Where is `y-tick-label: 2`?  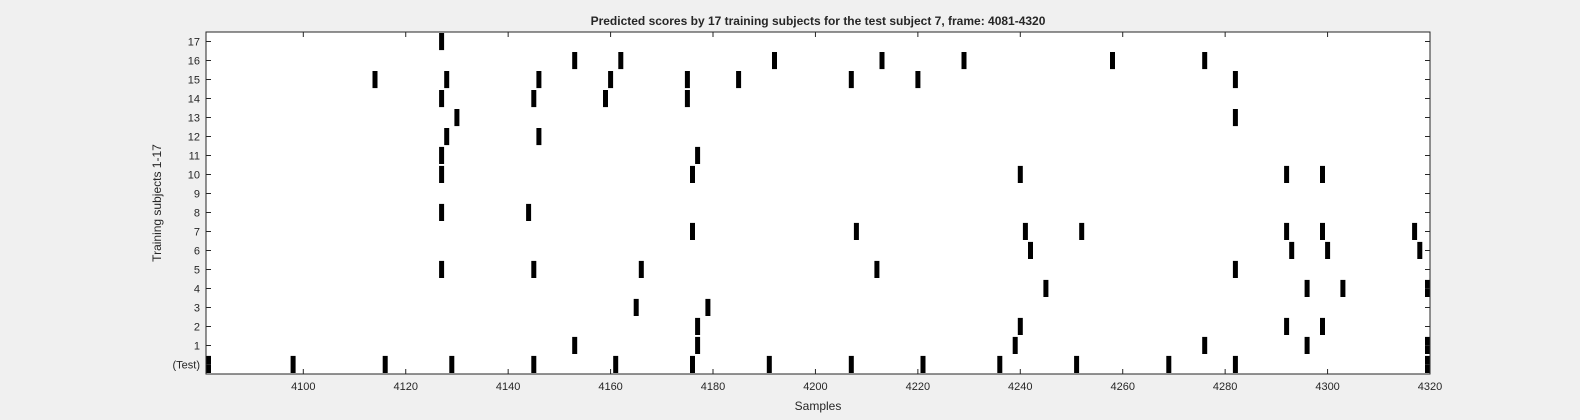 y-tick-label: 2 is located at coordinates (197, 328).